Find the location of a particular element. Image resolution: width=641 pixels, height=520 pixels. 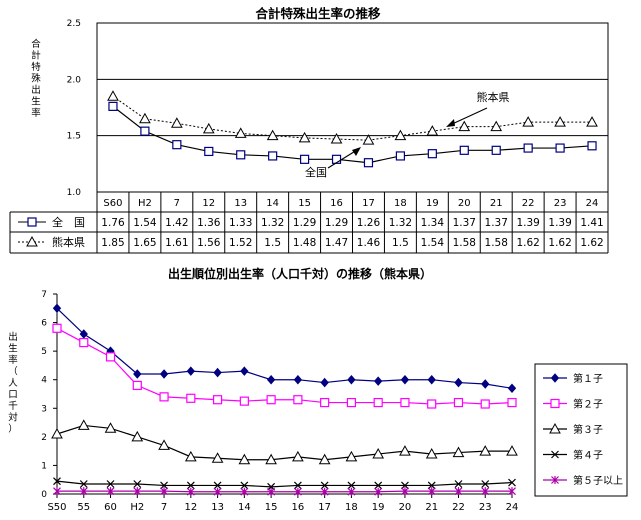

chart1-x-tick-label: 23 is located at coordinates (560, 203).